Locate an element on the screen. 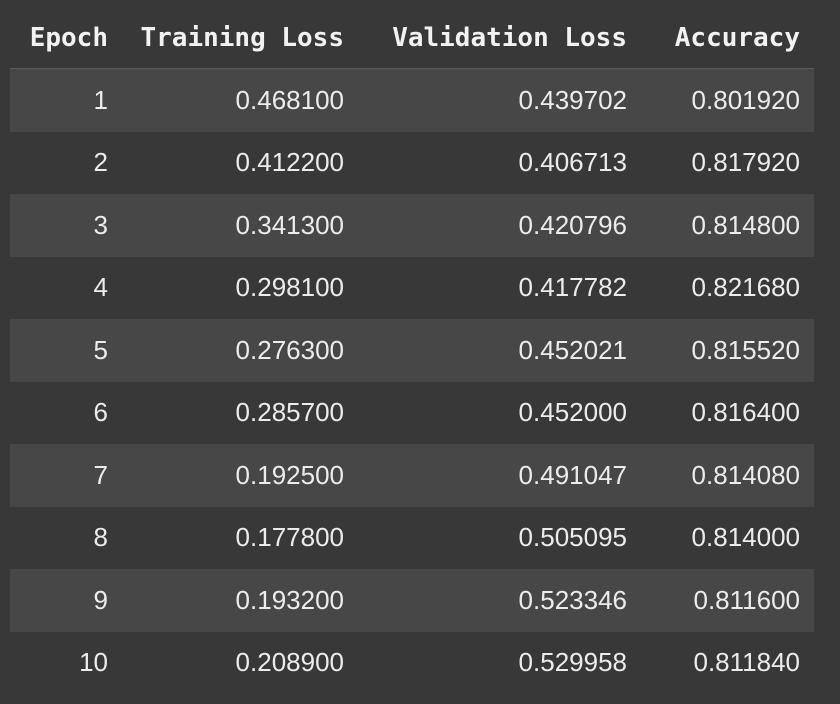  cell-epoch: 7 is located at coordinates (59, 475).